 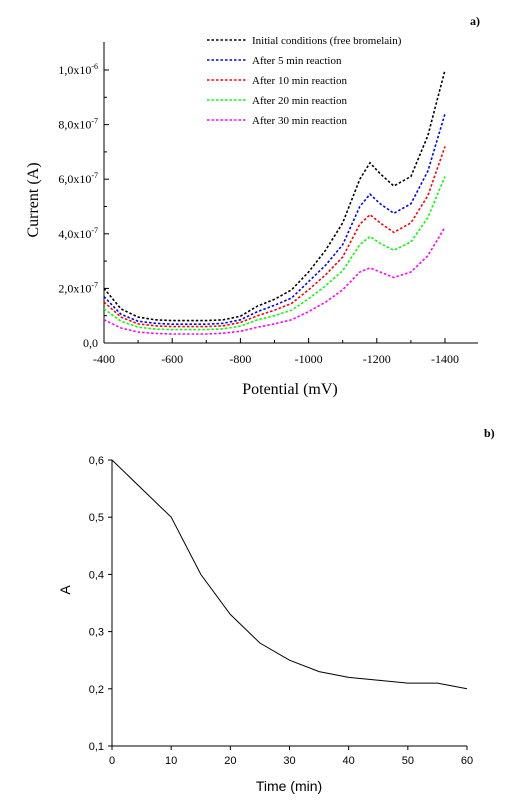 I want to click on chart-a-x-ticks: -400 -600 -800 -1000 -1200 -1400, so click(x=276, y=352).